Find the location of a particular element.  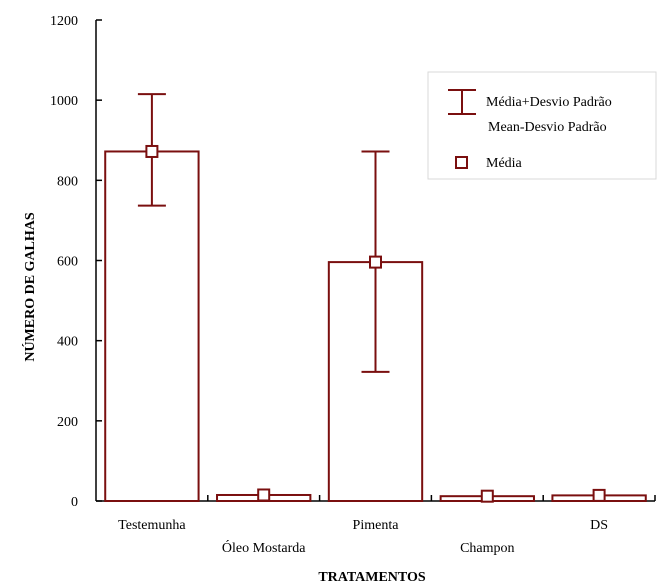

x-tick-label: Champon is located at coordinates (487, 548).